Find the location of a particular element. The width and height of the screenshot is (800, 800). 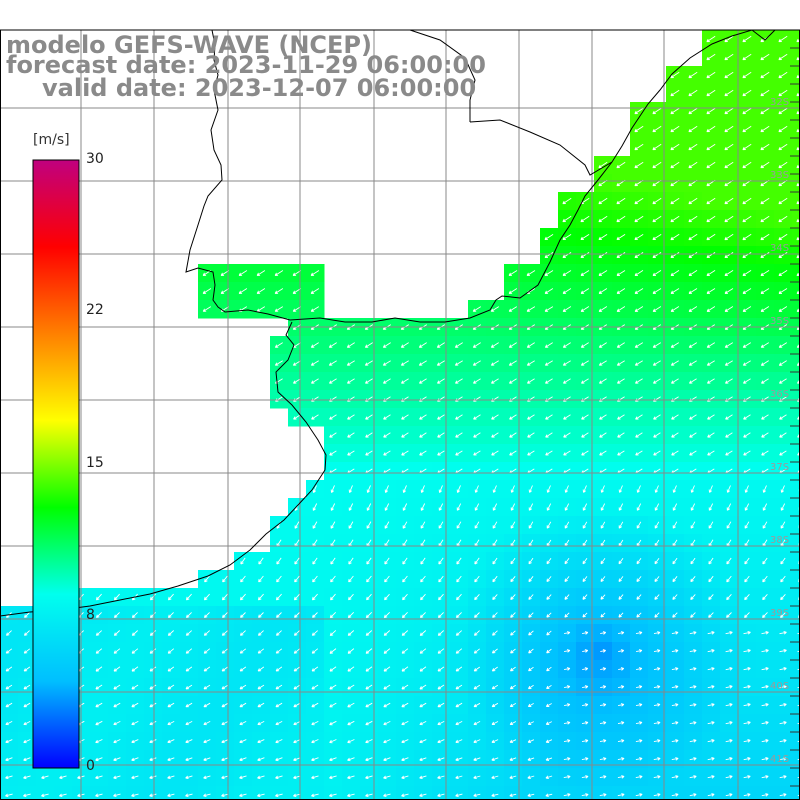

colorbar-tick: 15 is located at coordinates (95, 463).